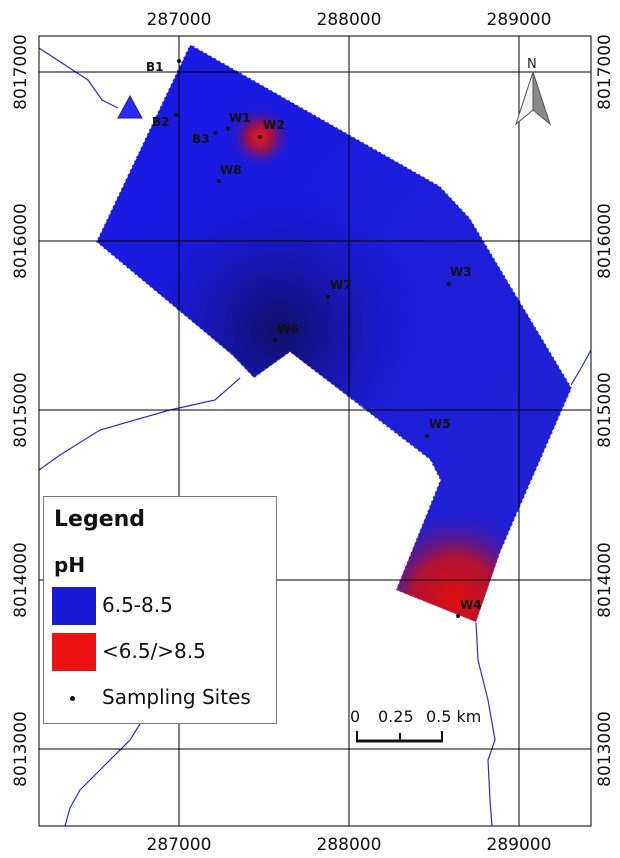  Describe the element at coordinates (155, 67) in the screenshot. I see `svg-text: B1` at that location.